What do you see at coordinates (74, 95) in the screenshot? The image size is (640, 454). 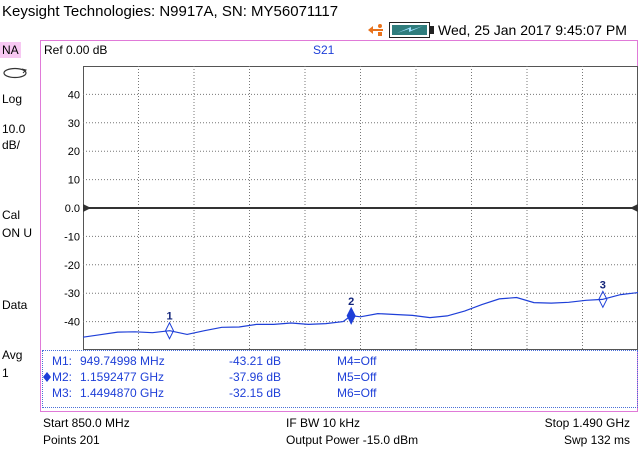 I see `y-tick-label: 40` at bounding box center [74, 95].